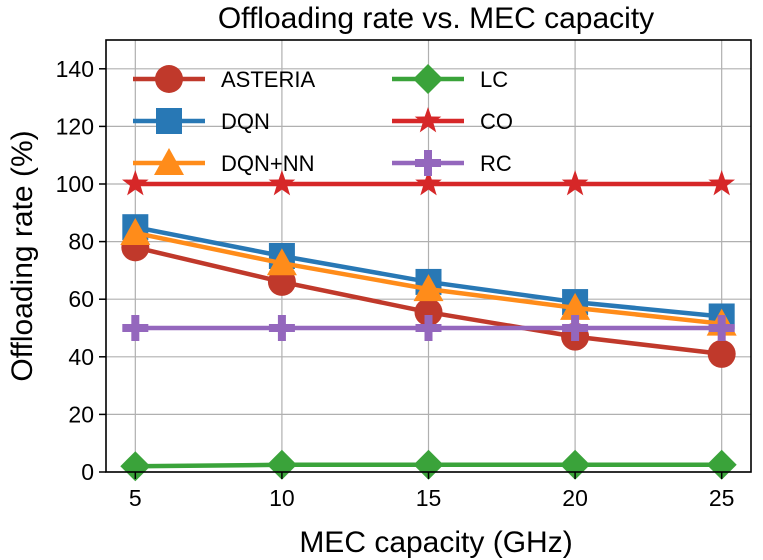 The width and height of the screenshot is (763, 560). I want to click on legend-item: ASTERIA, so click(224, 79).